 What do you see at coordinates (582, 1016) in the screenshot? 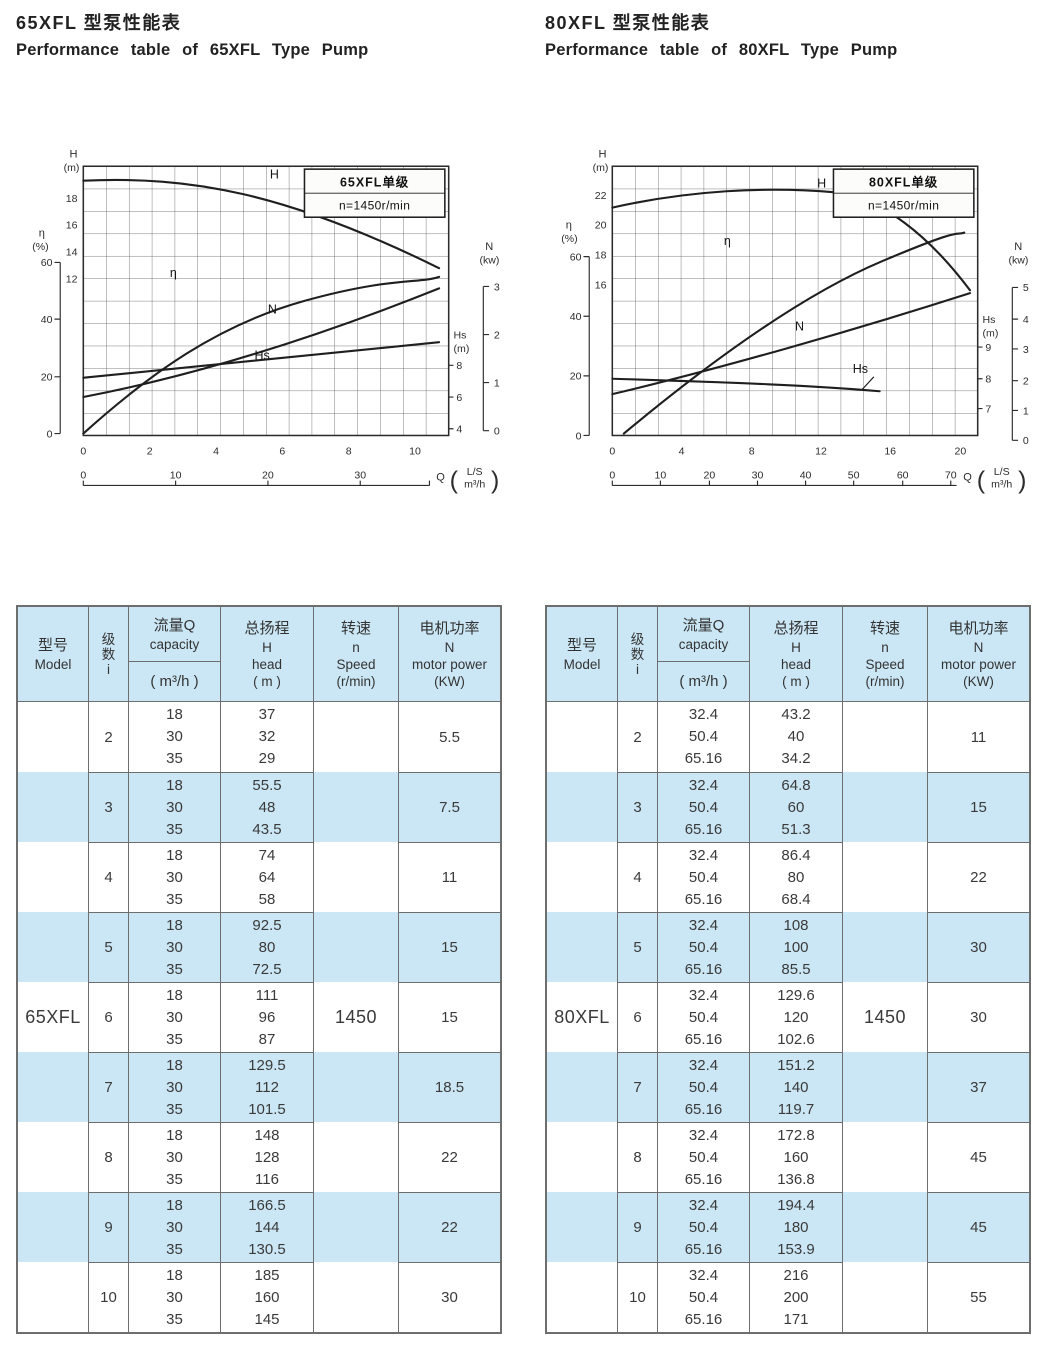
I see `model-cell: 80XFL` at bounding box center [582, 1016].